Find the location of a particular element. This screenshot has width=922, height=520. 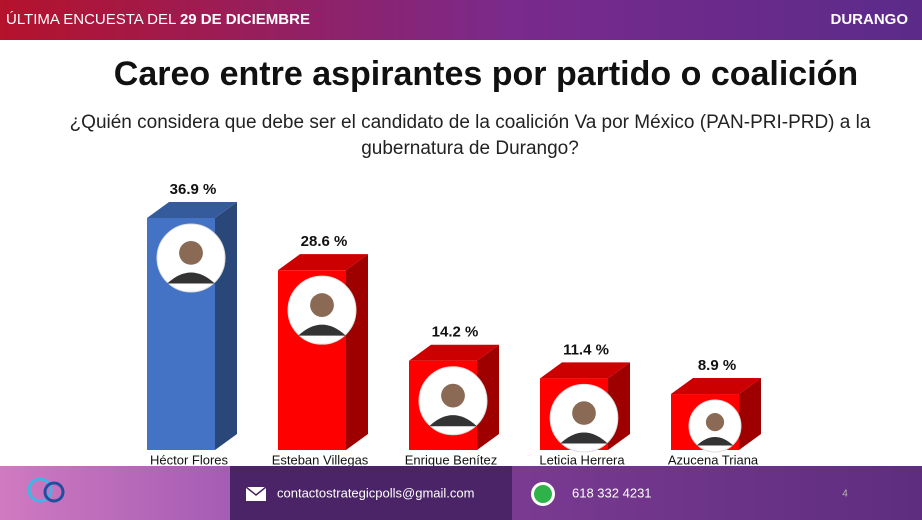

value-label: 14.2 % is located at coordinates (455, 332).